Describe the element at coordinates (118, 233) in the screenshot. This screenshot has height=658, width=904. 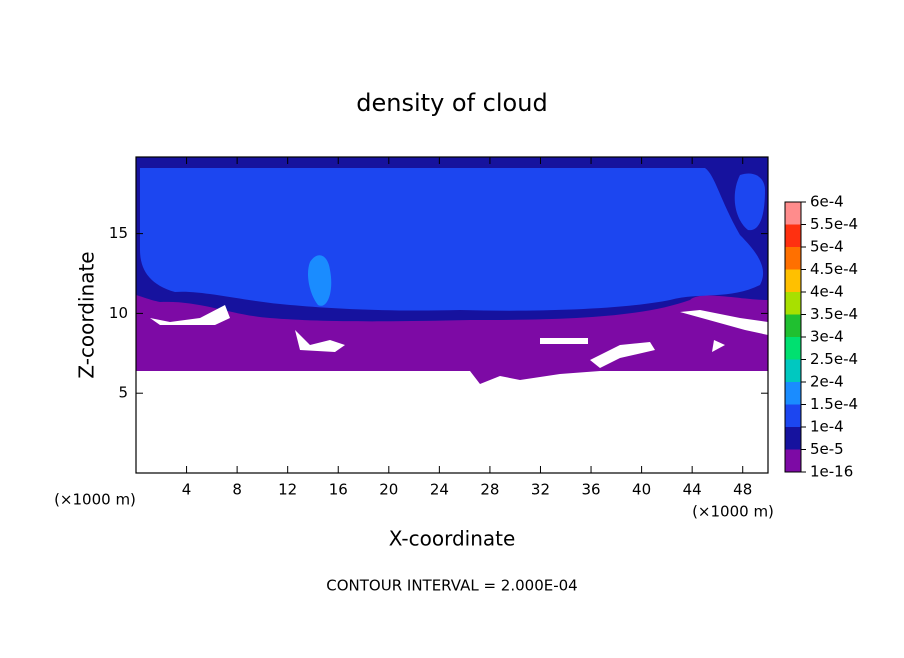
I see `y-tick-label: 15` at that location.